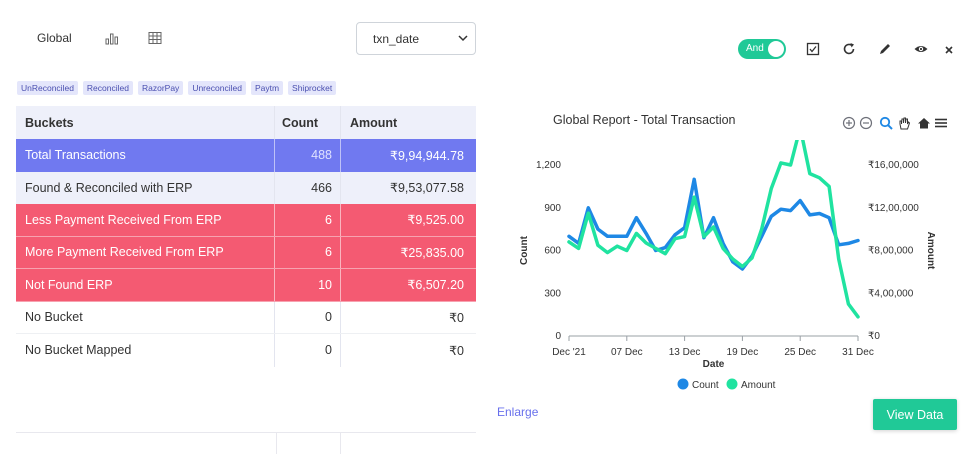 The image size is (967, 454). I want to click on header-buckets: Buckets, so click(49, 122).